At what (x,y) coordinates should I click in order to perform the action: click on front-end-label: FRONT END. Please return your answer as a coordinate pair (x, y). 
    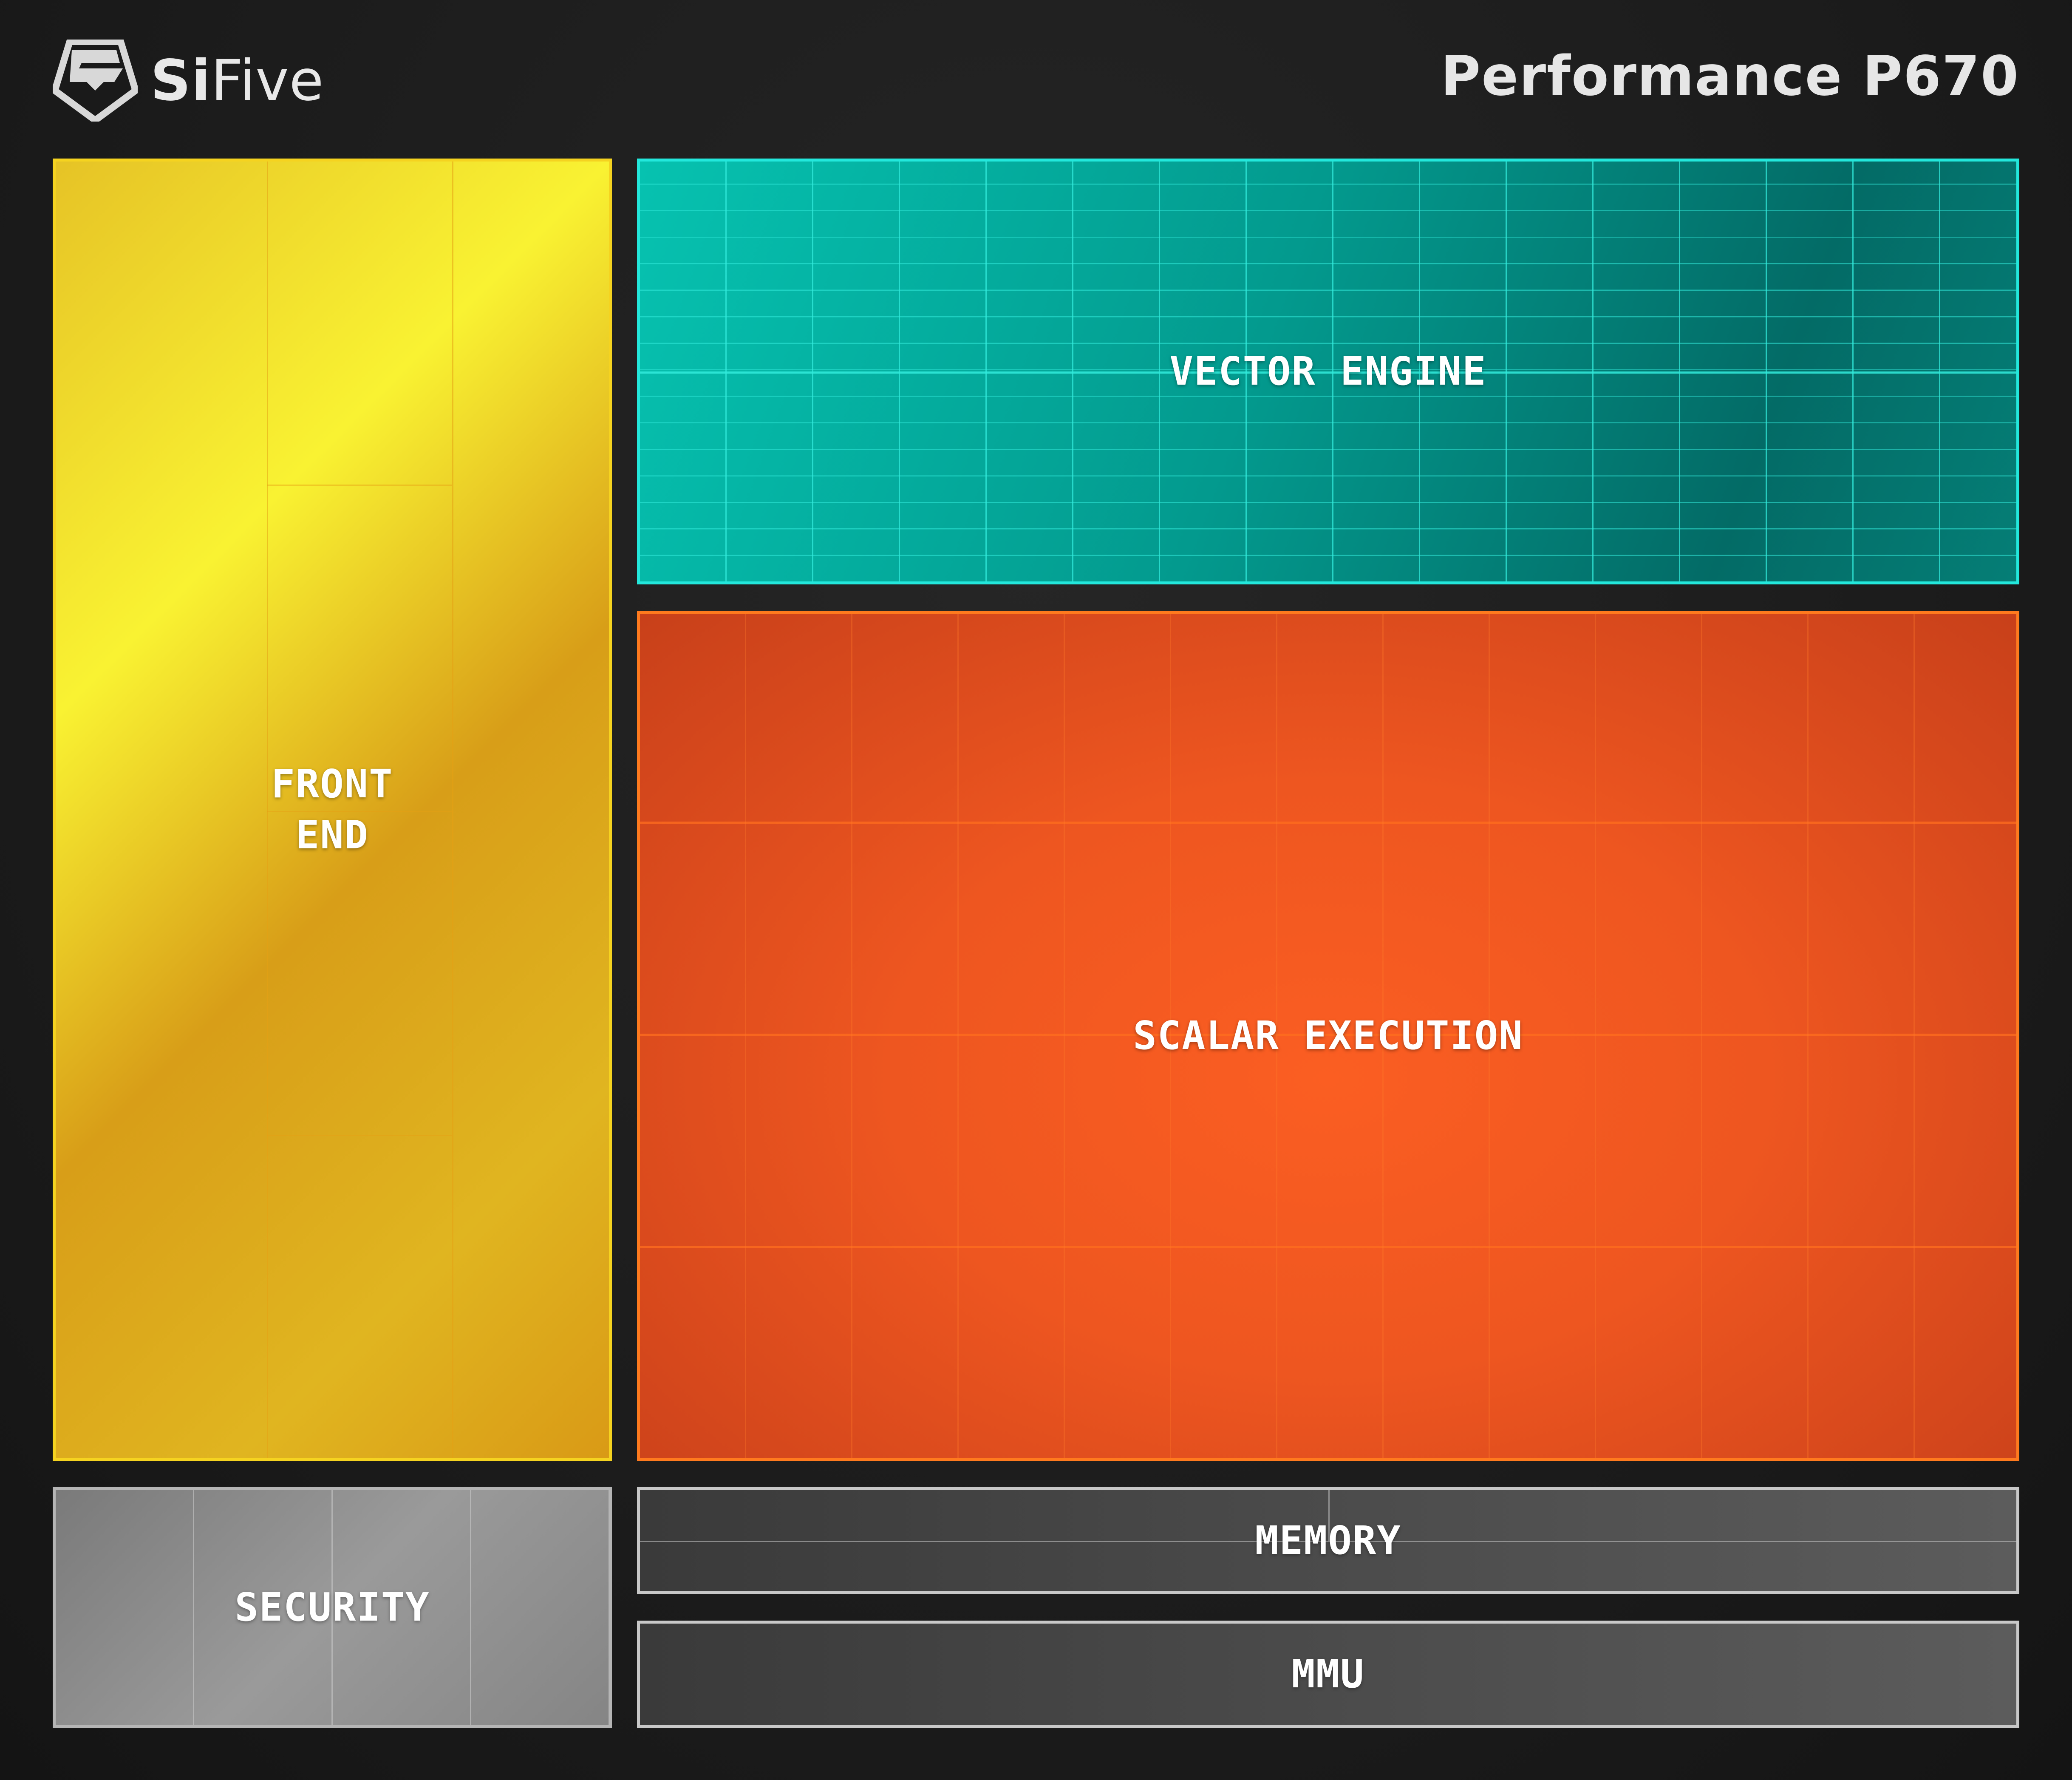
    Looking at the image, I should click on (332, 809).